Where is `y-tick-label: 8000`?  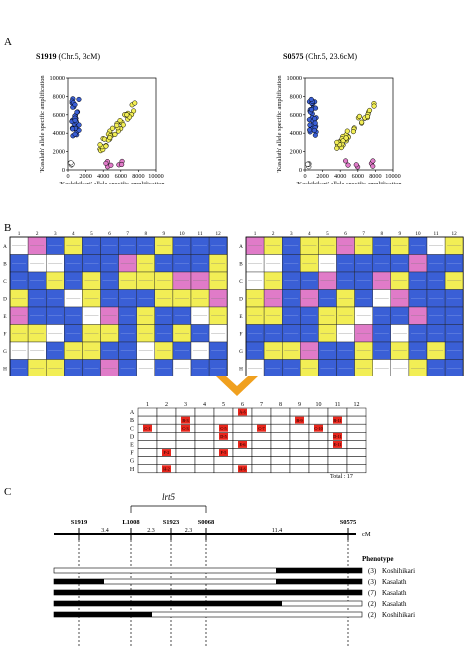
y-tick-label: 8000 is located at coordinates (296, 96).